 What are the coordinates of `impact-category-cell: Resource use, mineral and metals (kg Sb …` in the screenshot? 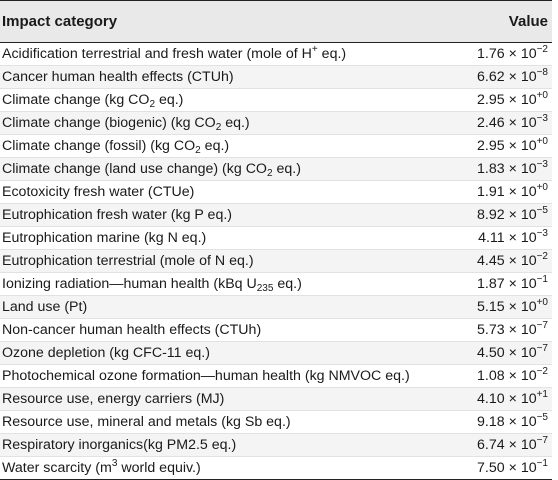 It's located at (211, 422).